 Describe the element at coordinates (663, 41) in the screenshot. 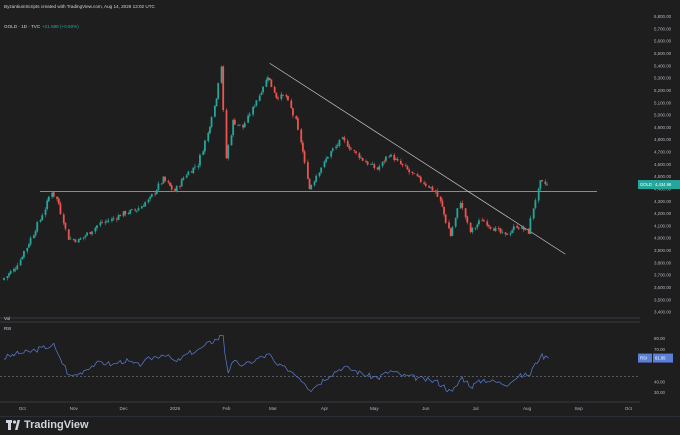

I see `price-axis-tick-label: 5,600.00` at that location.